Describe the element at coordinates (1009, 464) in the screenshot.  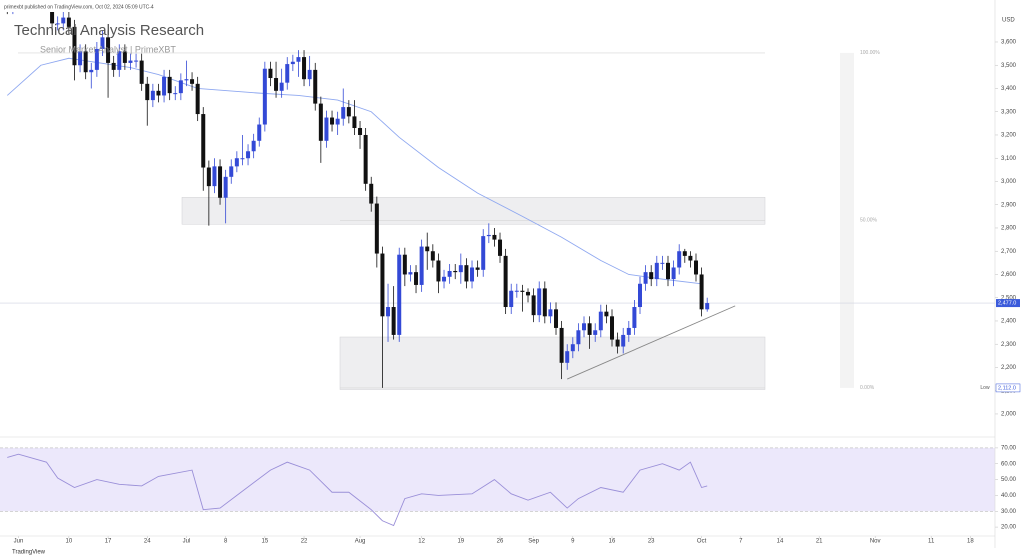
I see `rsi-tick-label: 60.00` at that location.